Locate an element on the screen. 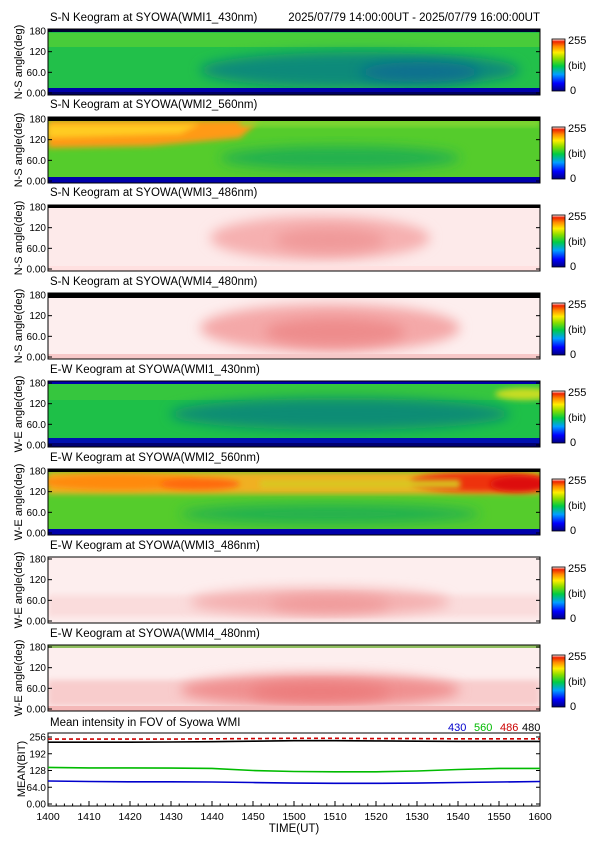  panel-ew-wmi1: E-W Keogram at SYOWA(WMI1_430nm) is located at coordinates (294, 406).